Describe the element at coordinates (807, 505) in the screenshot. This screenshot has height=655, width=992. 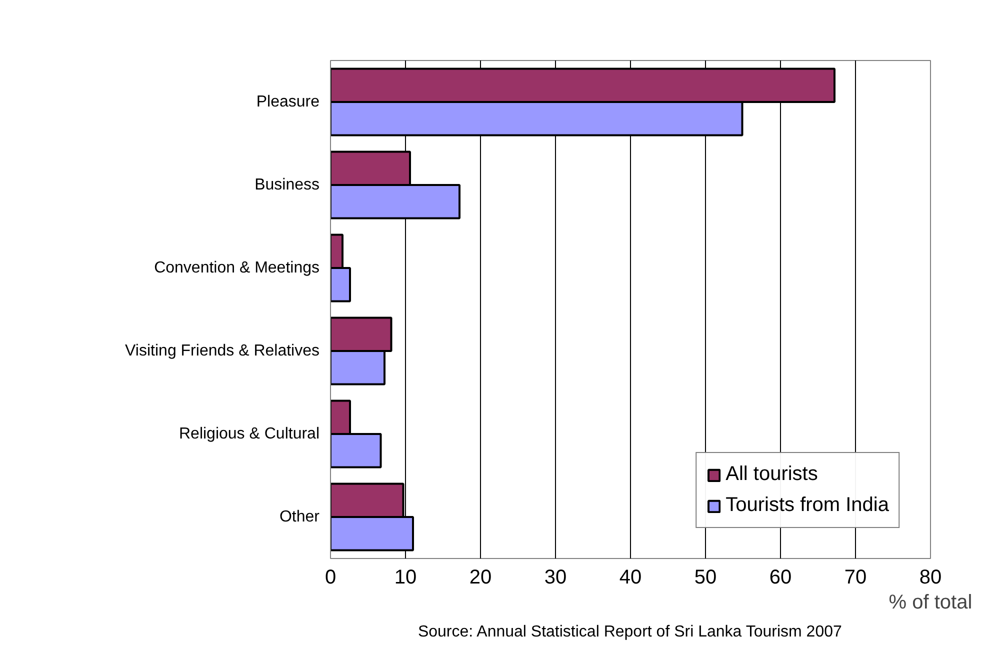
I see `legend-label: Tourists from India` at that location.